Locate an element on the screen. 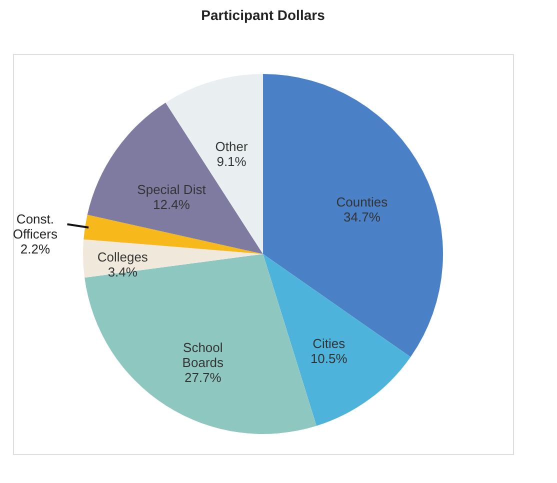  data-label: 9.1% is located at coordinates (231, 161).